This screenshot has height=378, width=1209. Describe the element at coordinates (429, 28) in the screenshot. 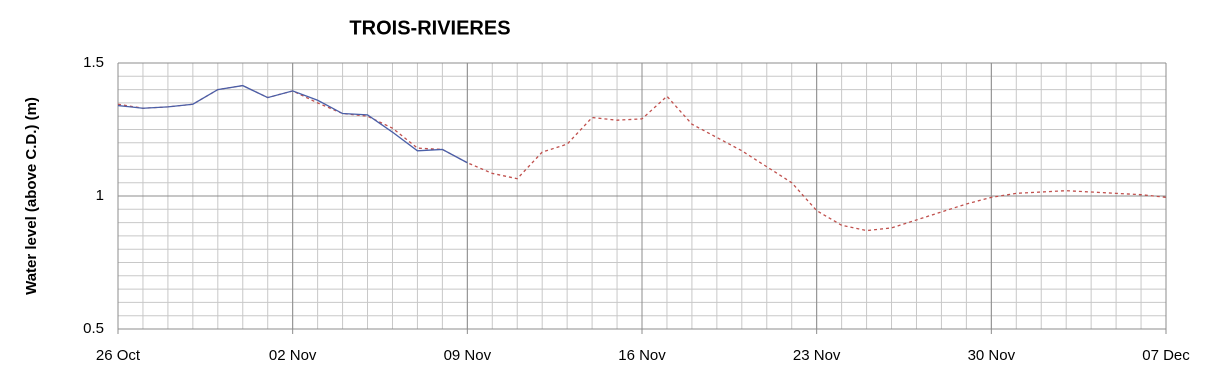

I see `chart-title: TROIS-RIVIERES` at that location.